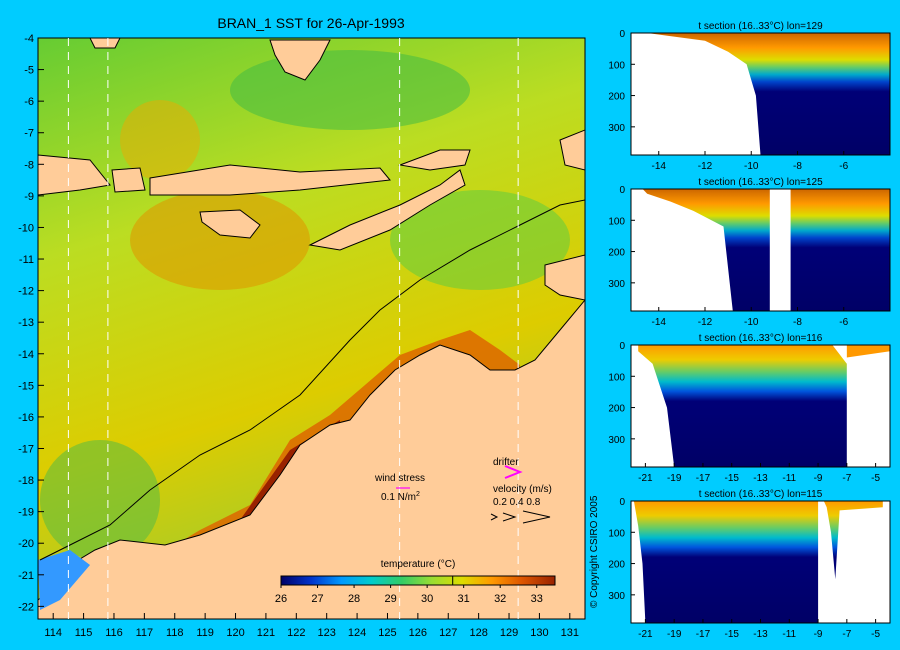  What do you see at coordinates (105, 43) in the screenshot?
I see `north-island-land` at bounding box center [105, 43].